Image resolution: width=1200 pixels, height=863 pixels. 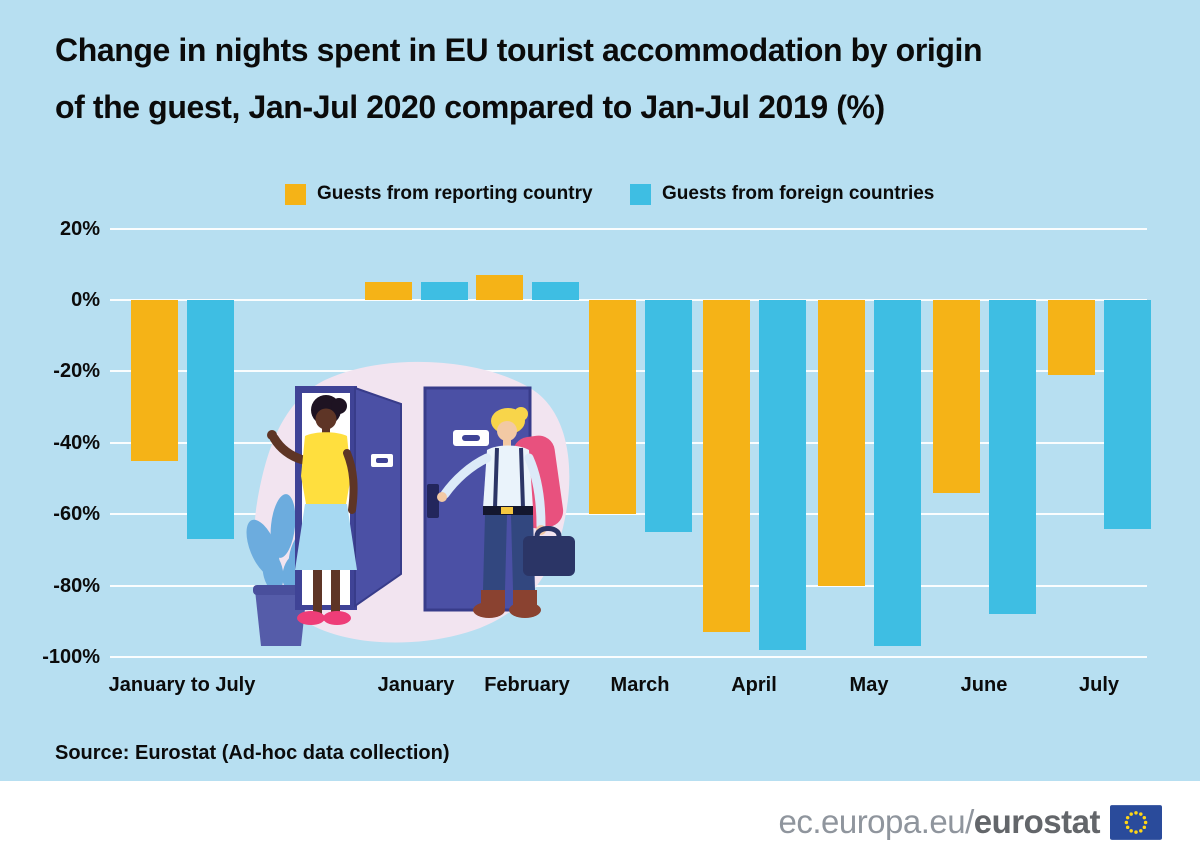 What do you see at coordinates (798, 193) in the screenshot?
I see `legend-label-foreign-countries: Guests from foreign countries` at bounding box center [798, 193].